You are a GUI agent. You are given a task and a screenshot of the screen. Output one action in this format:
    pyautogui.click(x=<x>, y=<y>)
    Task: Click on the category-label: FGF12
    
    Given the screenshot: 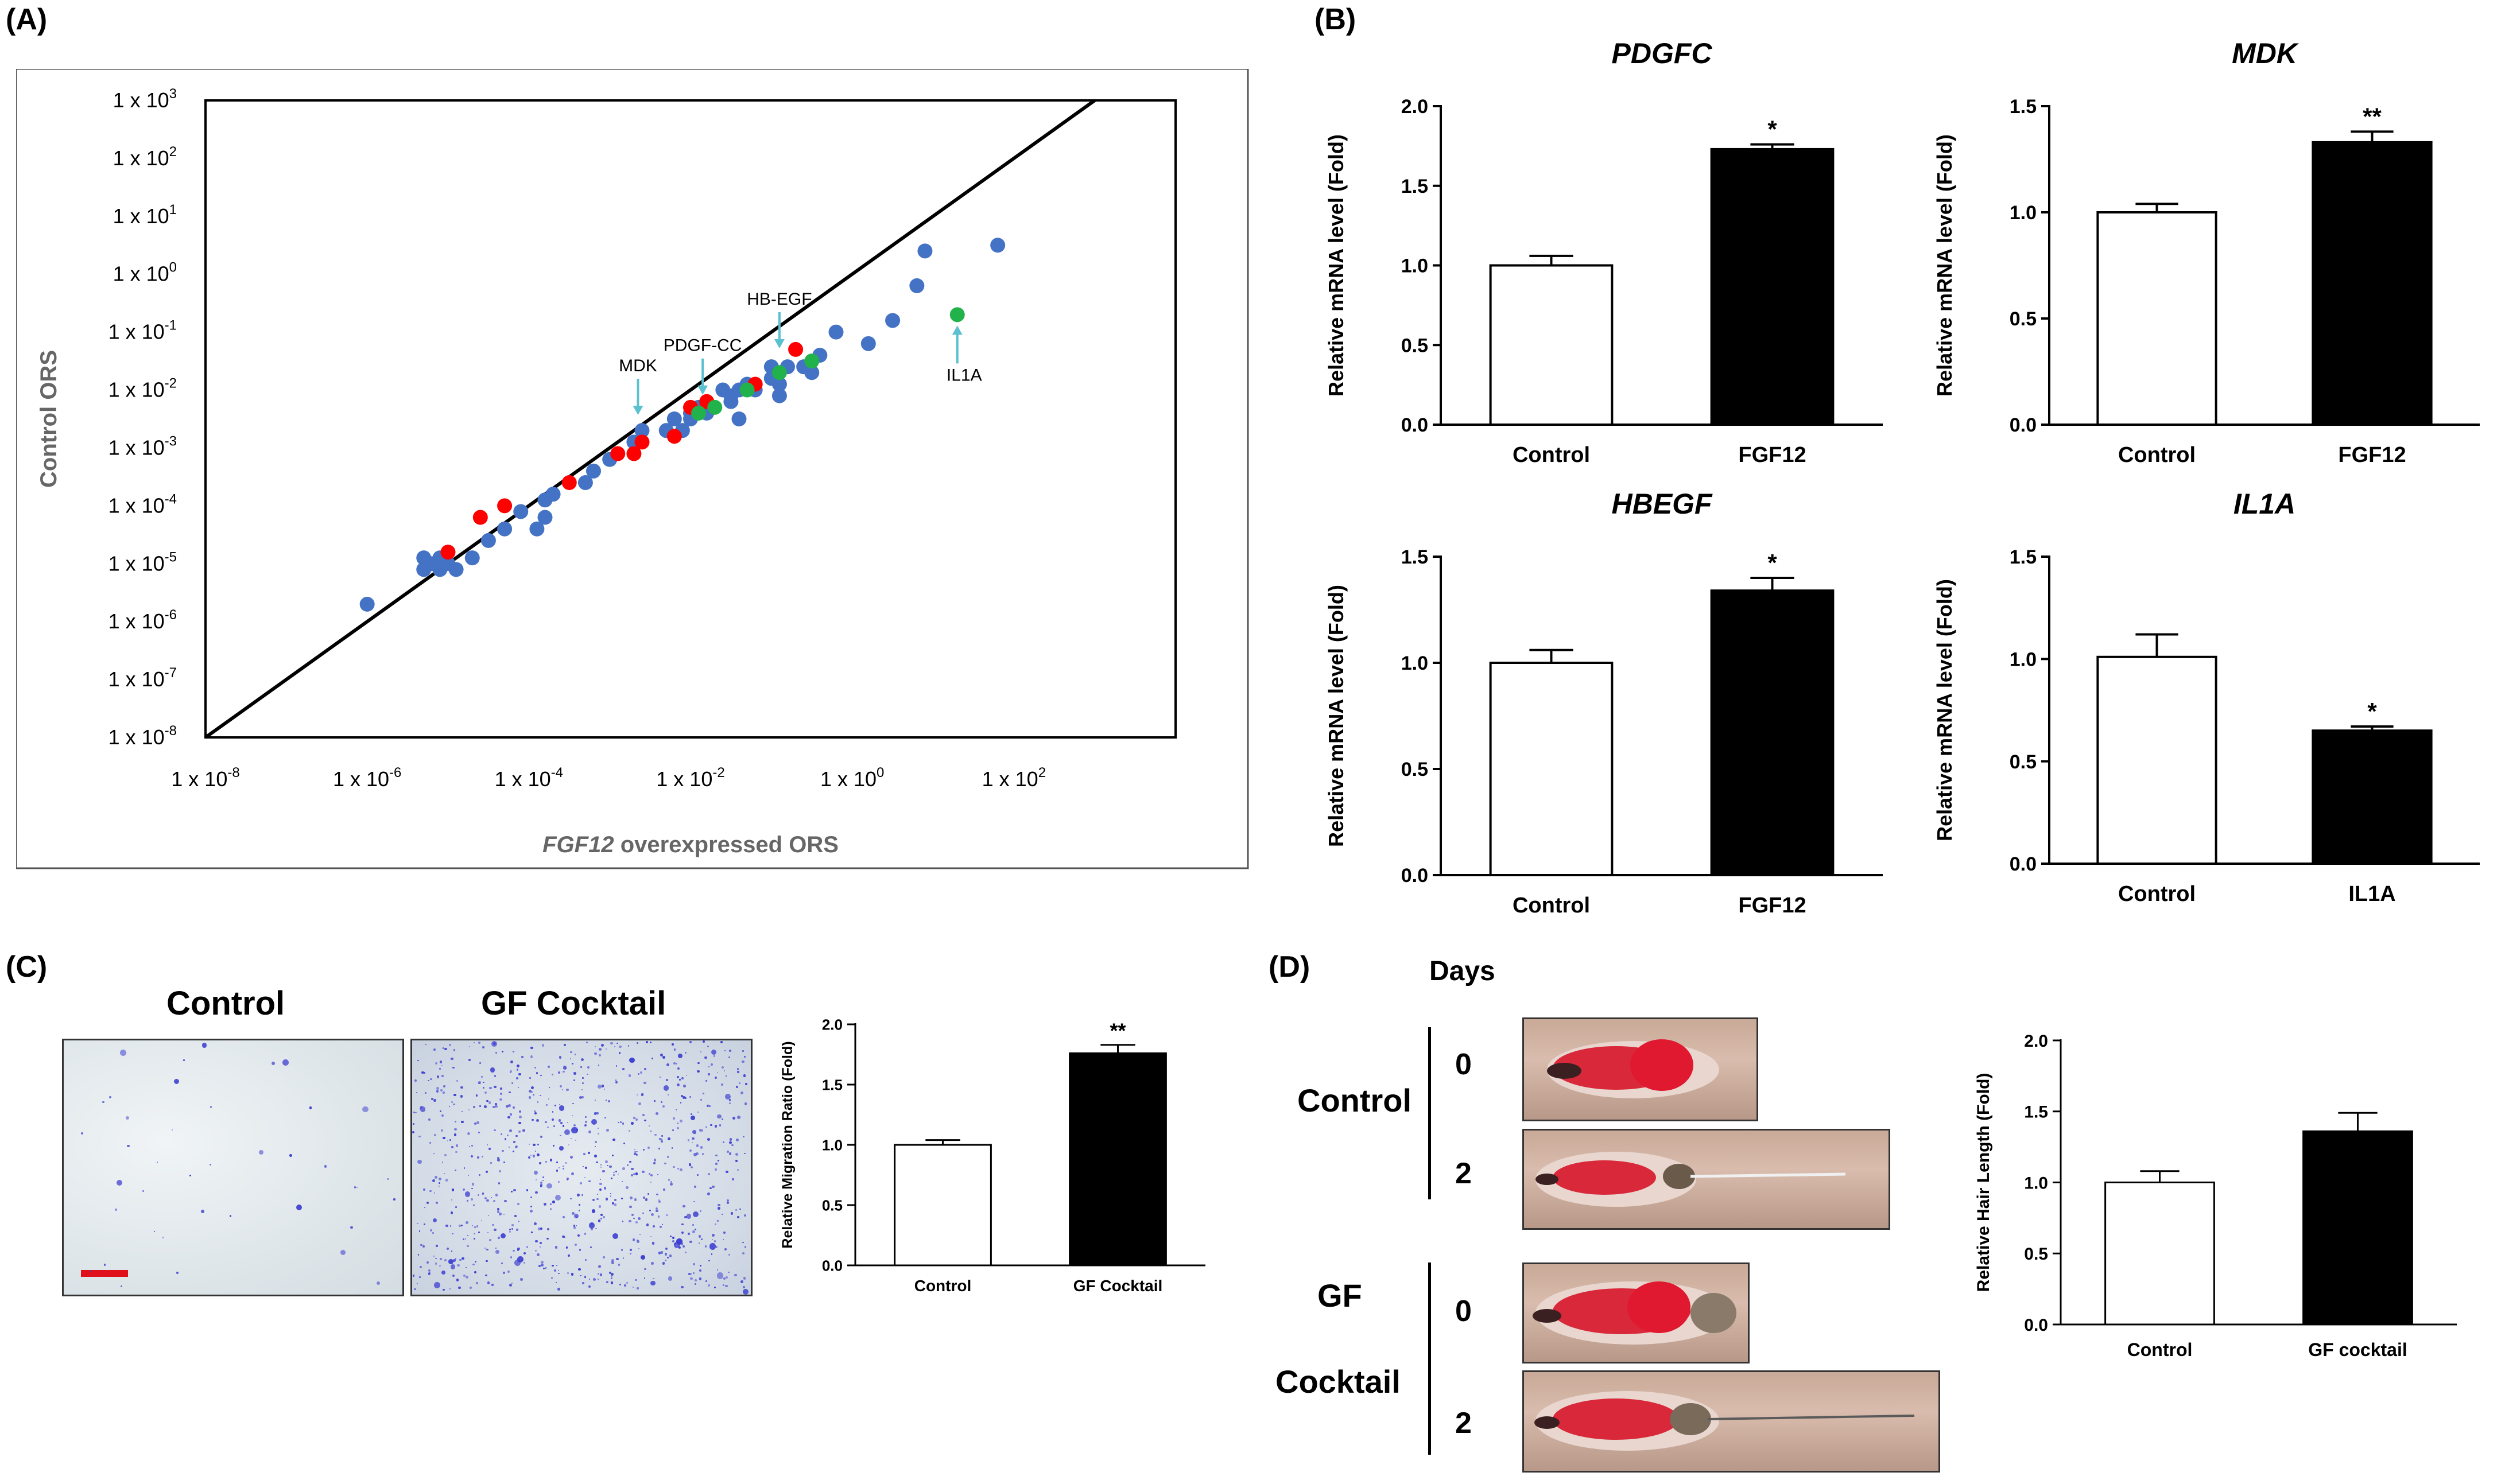 What is the action you would take?
    pyautogui.click(x=2372, y=455)
    